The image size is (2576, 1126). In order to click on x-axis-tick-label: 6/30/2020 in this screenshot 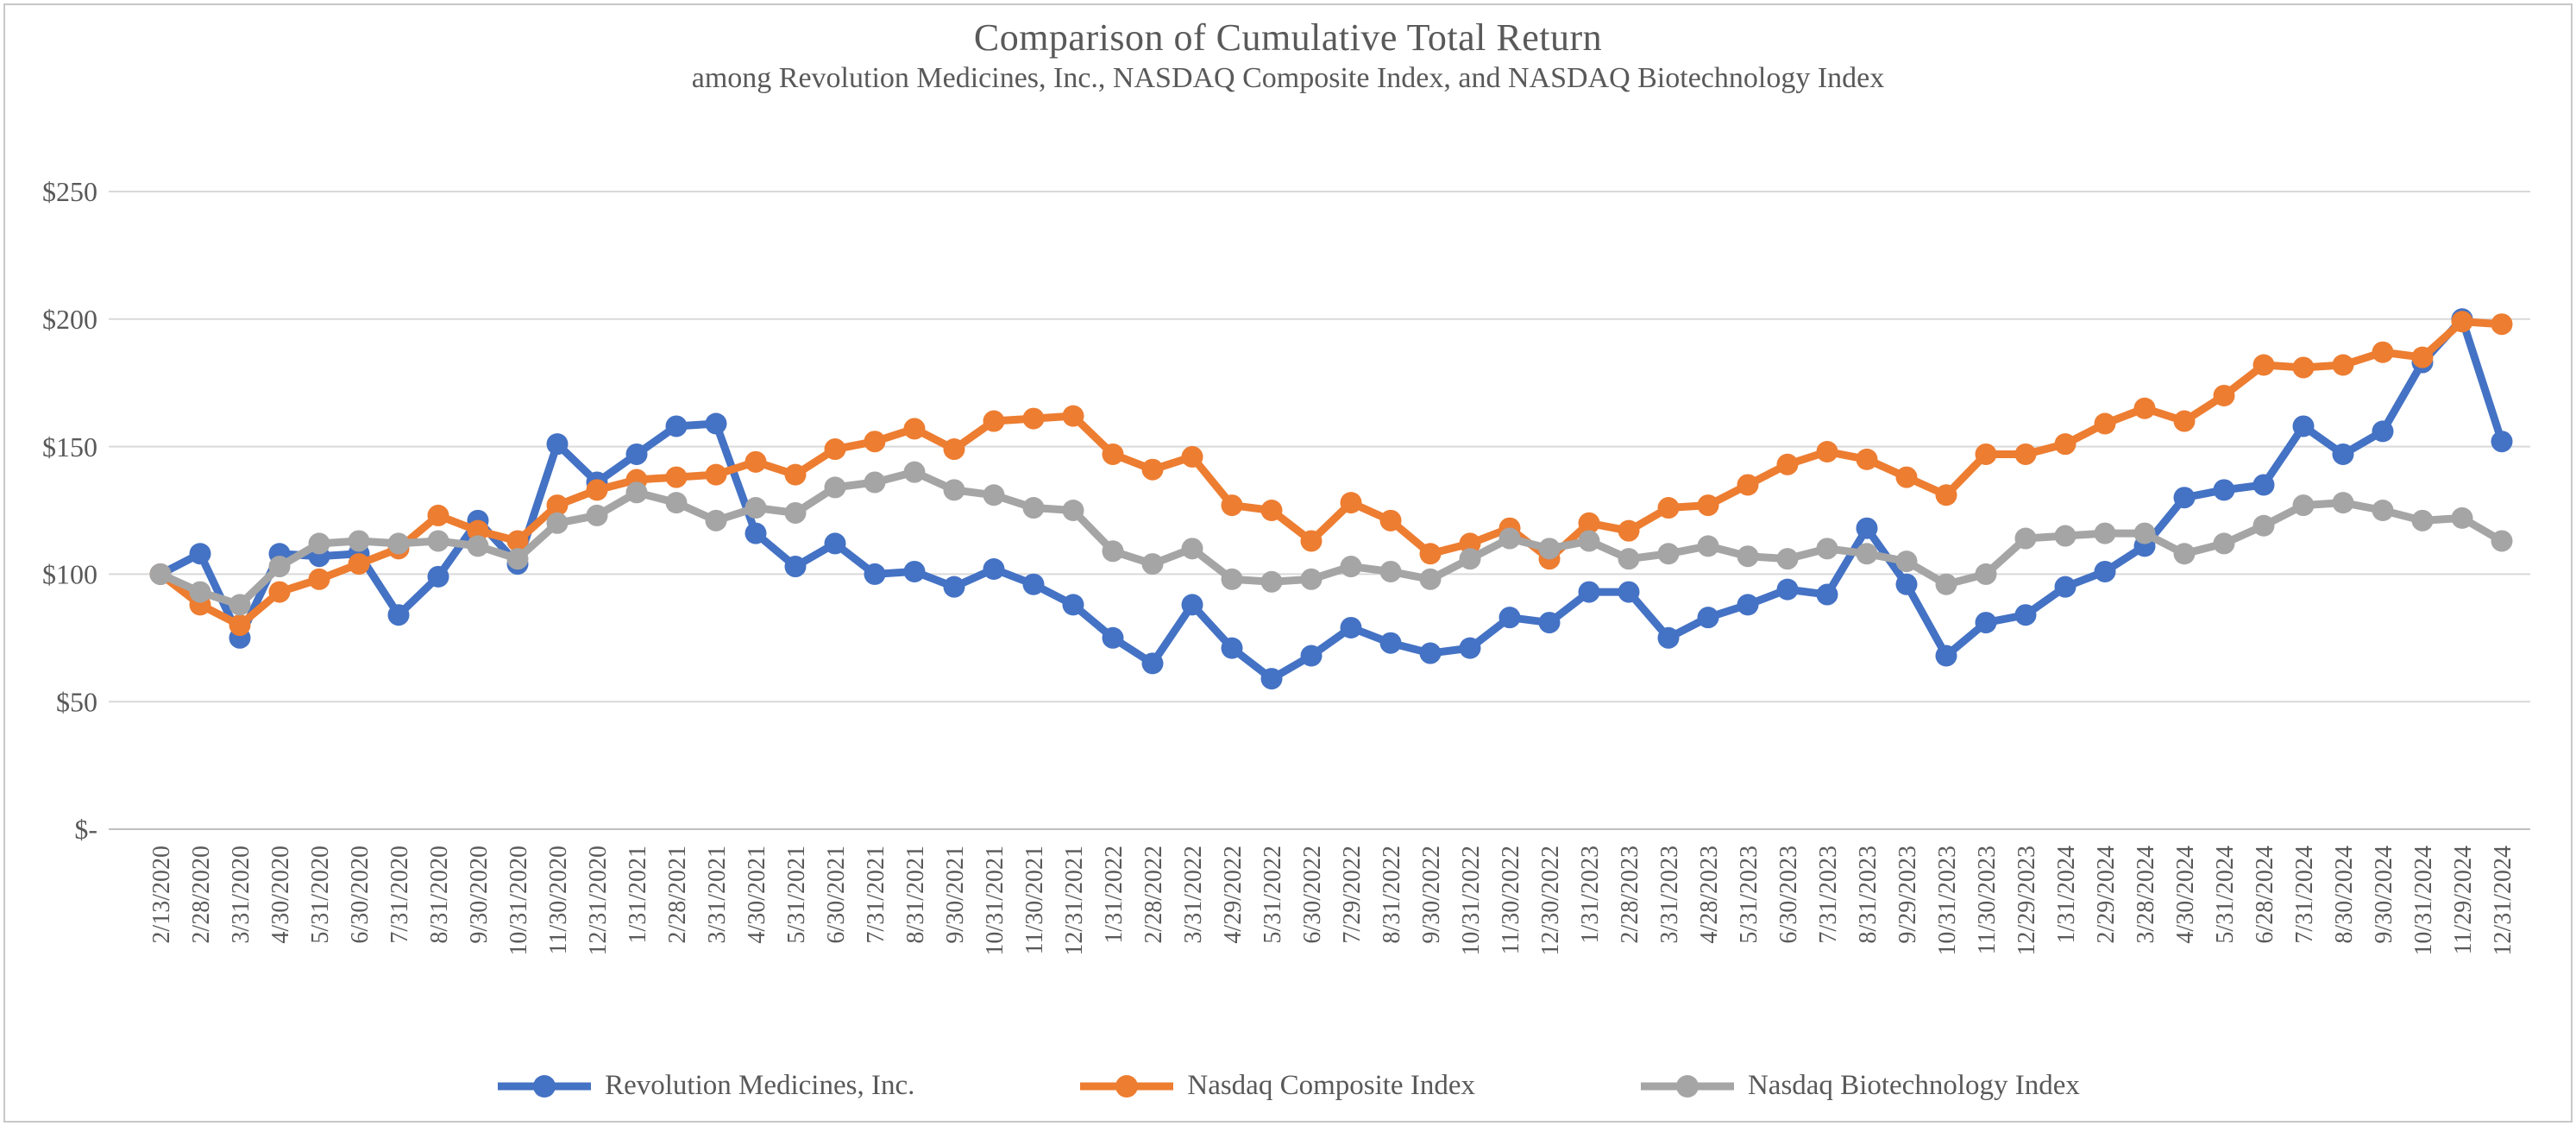, I will do `click(360, 895)`.